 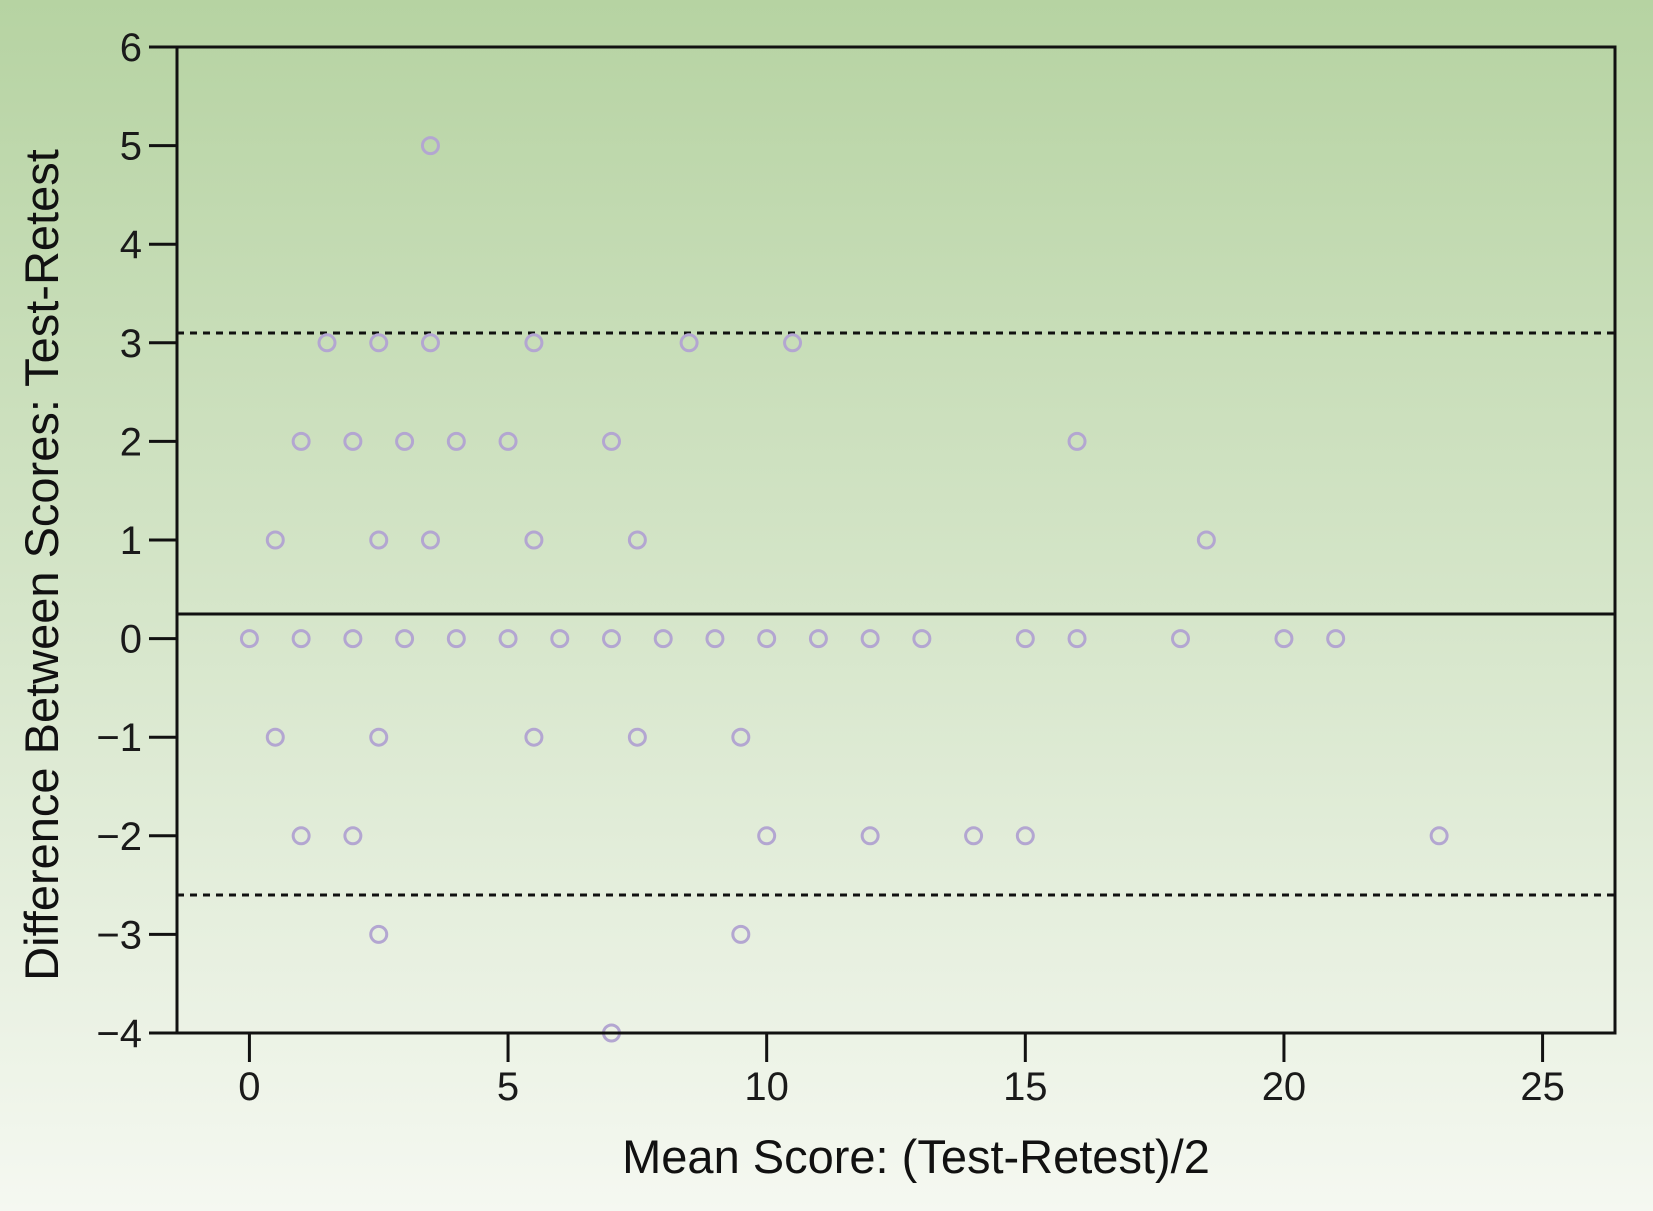 I want to click on x-tick-label: 0, so click(x=249, y=1087).